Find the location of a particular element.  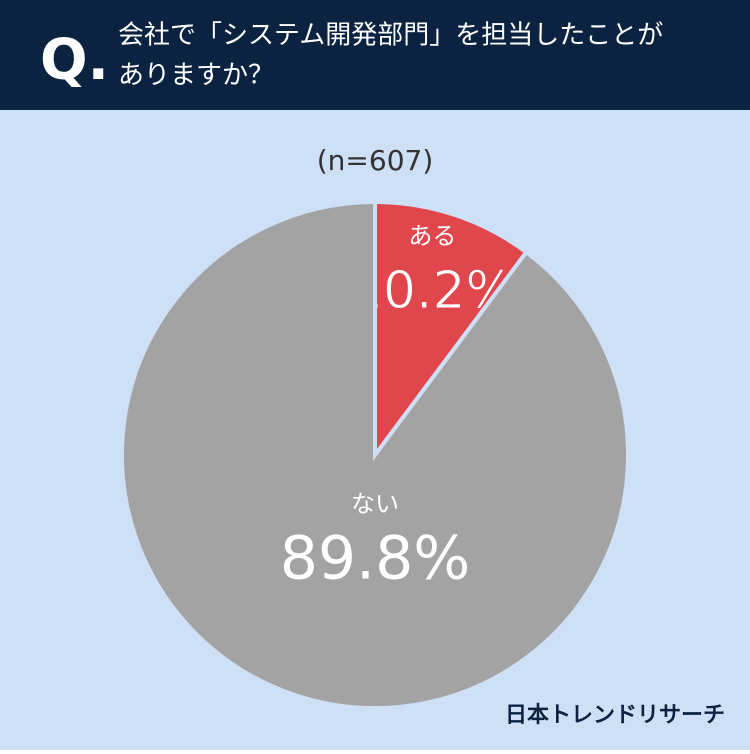

slice-category: ある is located at coordinates (432, 236).